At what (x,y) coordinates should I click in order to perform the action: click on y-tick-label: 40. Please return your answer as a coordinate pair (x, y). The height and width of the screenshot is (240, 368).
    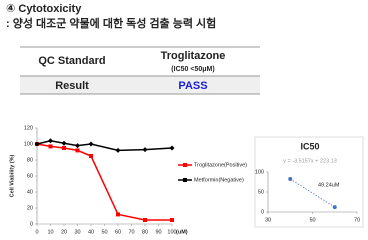
    Looking at the image, I should click on (30, 192).